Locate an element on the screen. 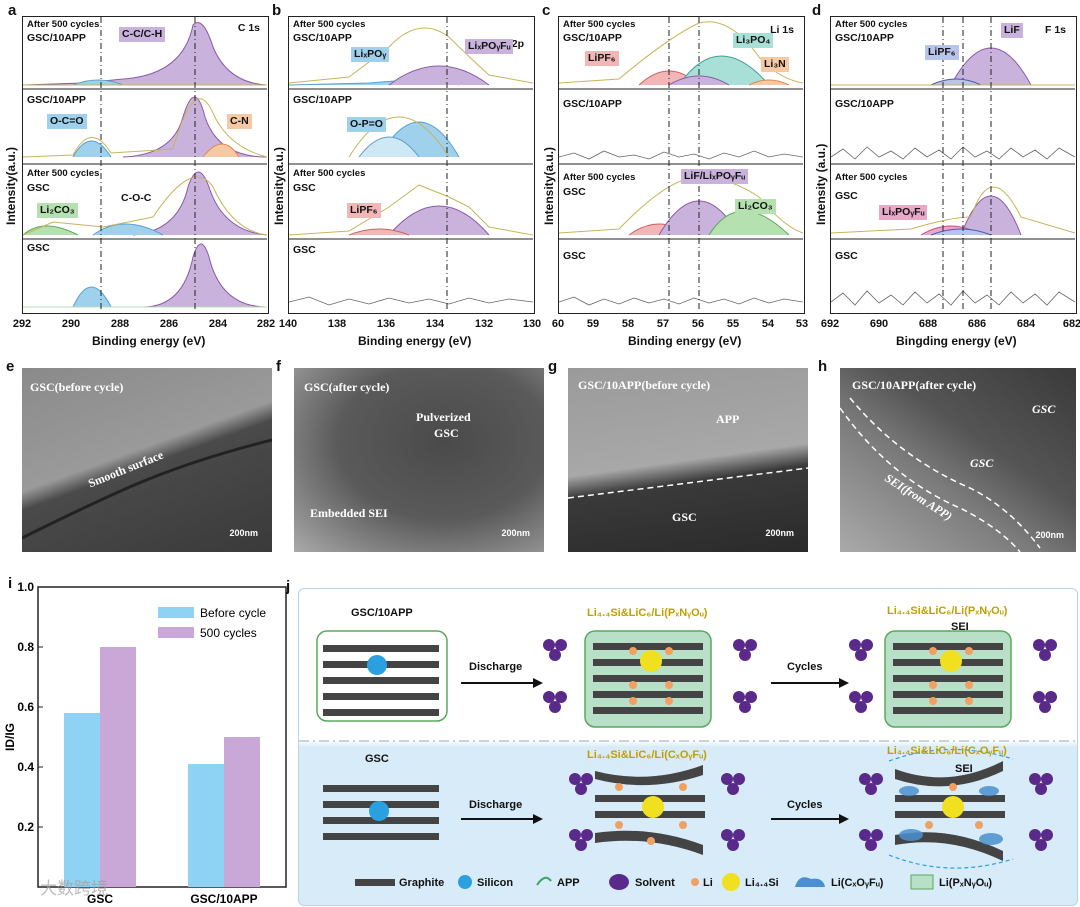 The image size is (1080, 907). panel-letter-e: e is located at coordinates (10, 366).